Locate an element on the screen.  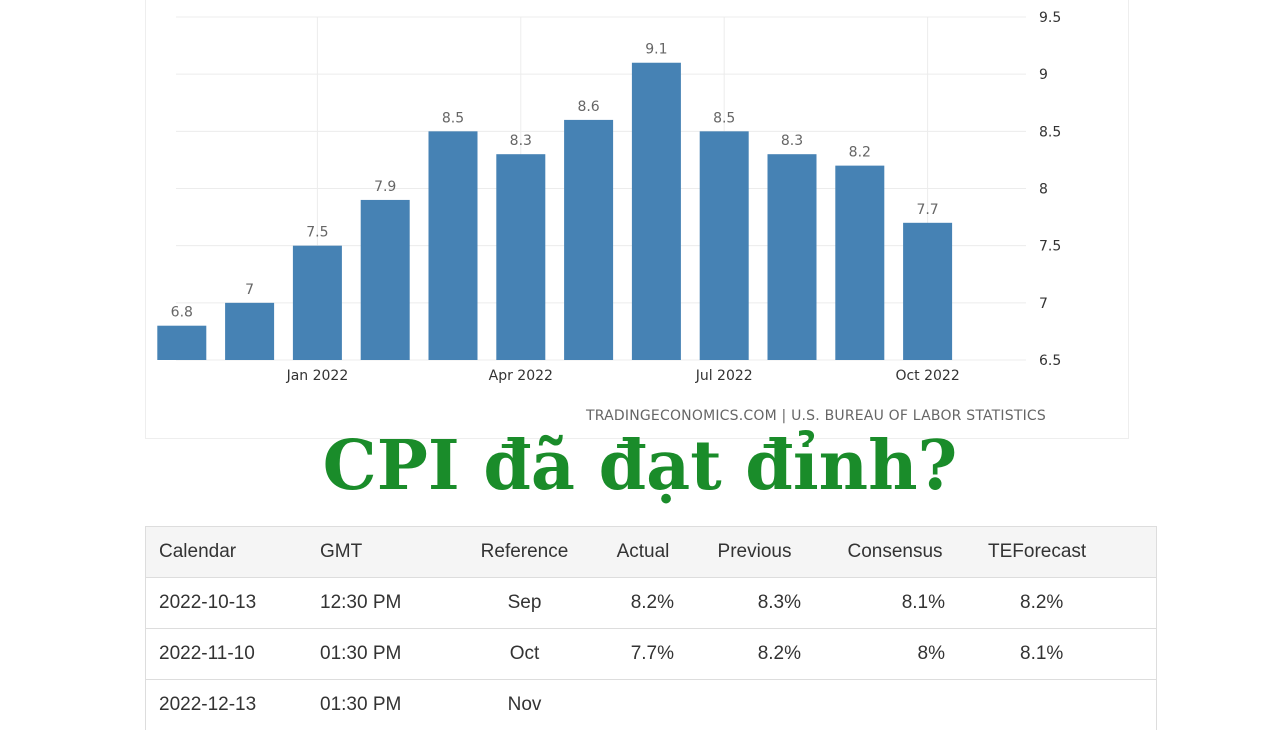
y-tick-label: 8.5 is located at coordinates (1050, 132).